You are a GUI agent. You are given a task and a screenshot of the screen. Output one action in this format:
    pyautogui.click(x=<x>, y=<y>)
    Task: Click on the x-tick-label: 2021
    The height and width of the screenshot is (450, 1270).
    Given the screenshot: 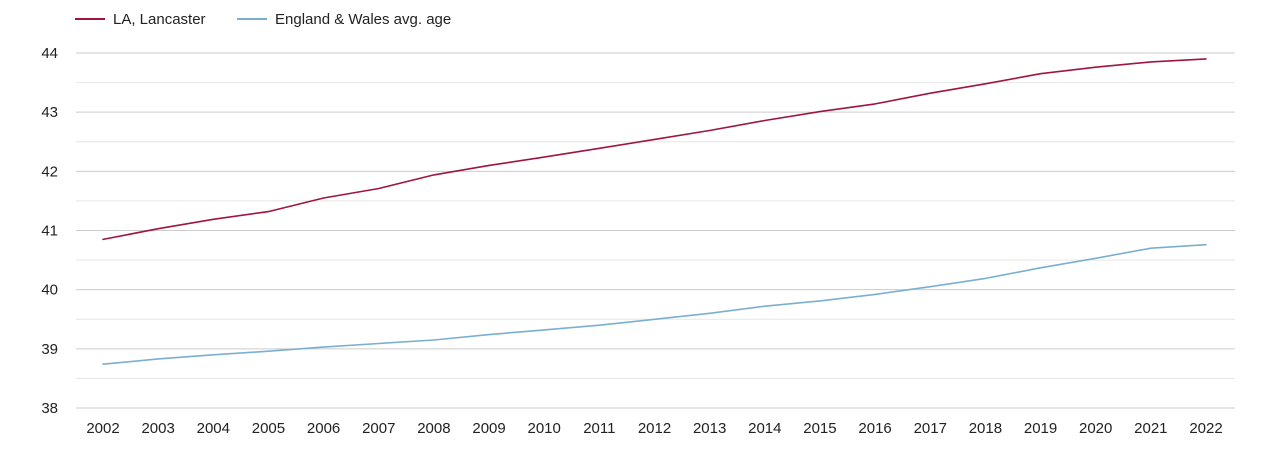 What is the action you would take?
    pyautogui.click(x=1150, y=428)
    